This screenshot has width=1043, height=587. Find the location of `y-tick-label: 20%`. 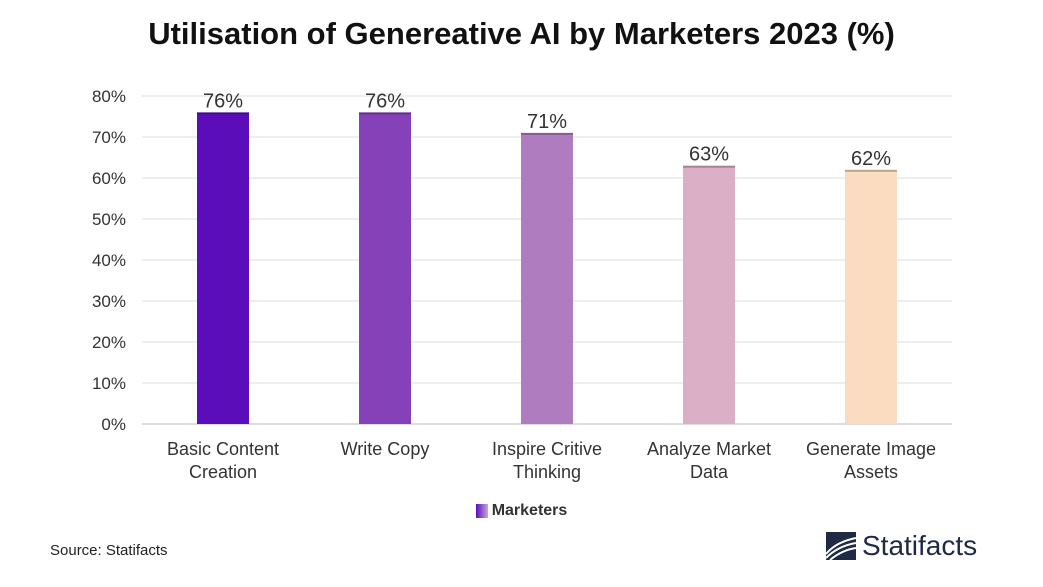

y-tick-label: 20% is located at coordinates (109, 342).